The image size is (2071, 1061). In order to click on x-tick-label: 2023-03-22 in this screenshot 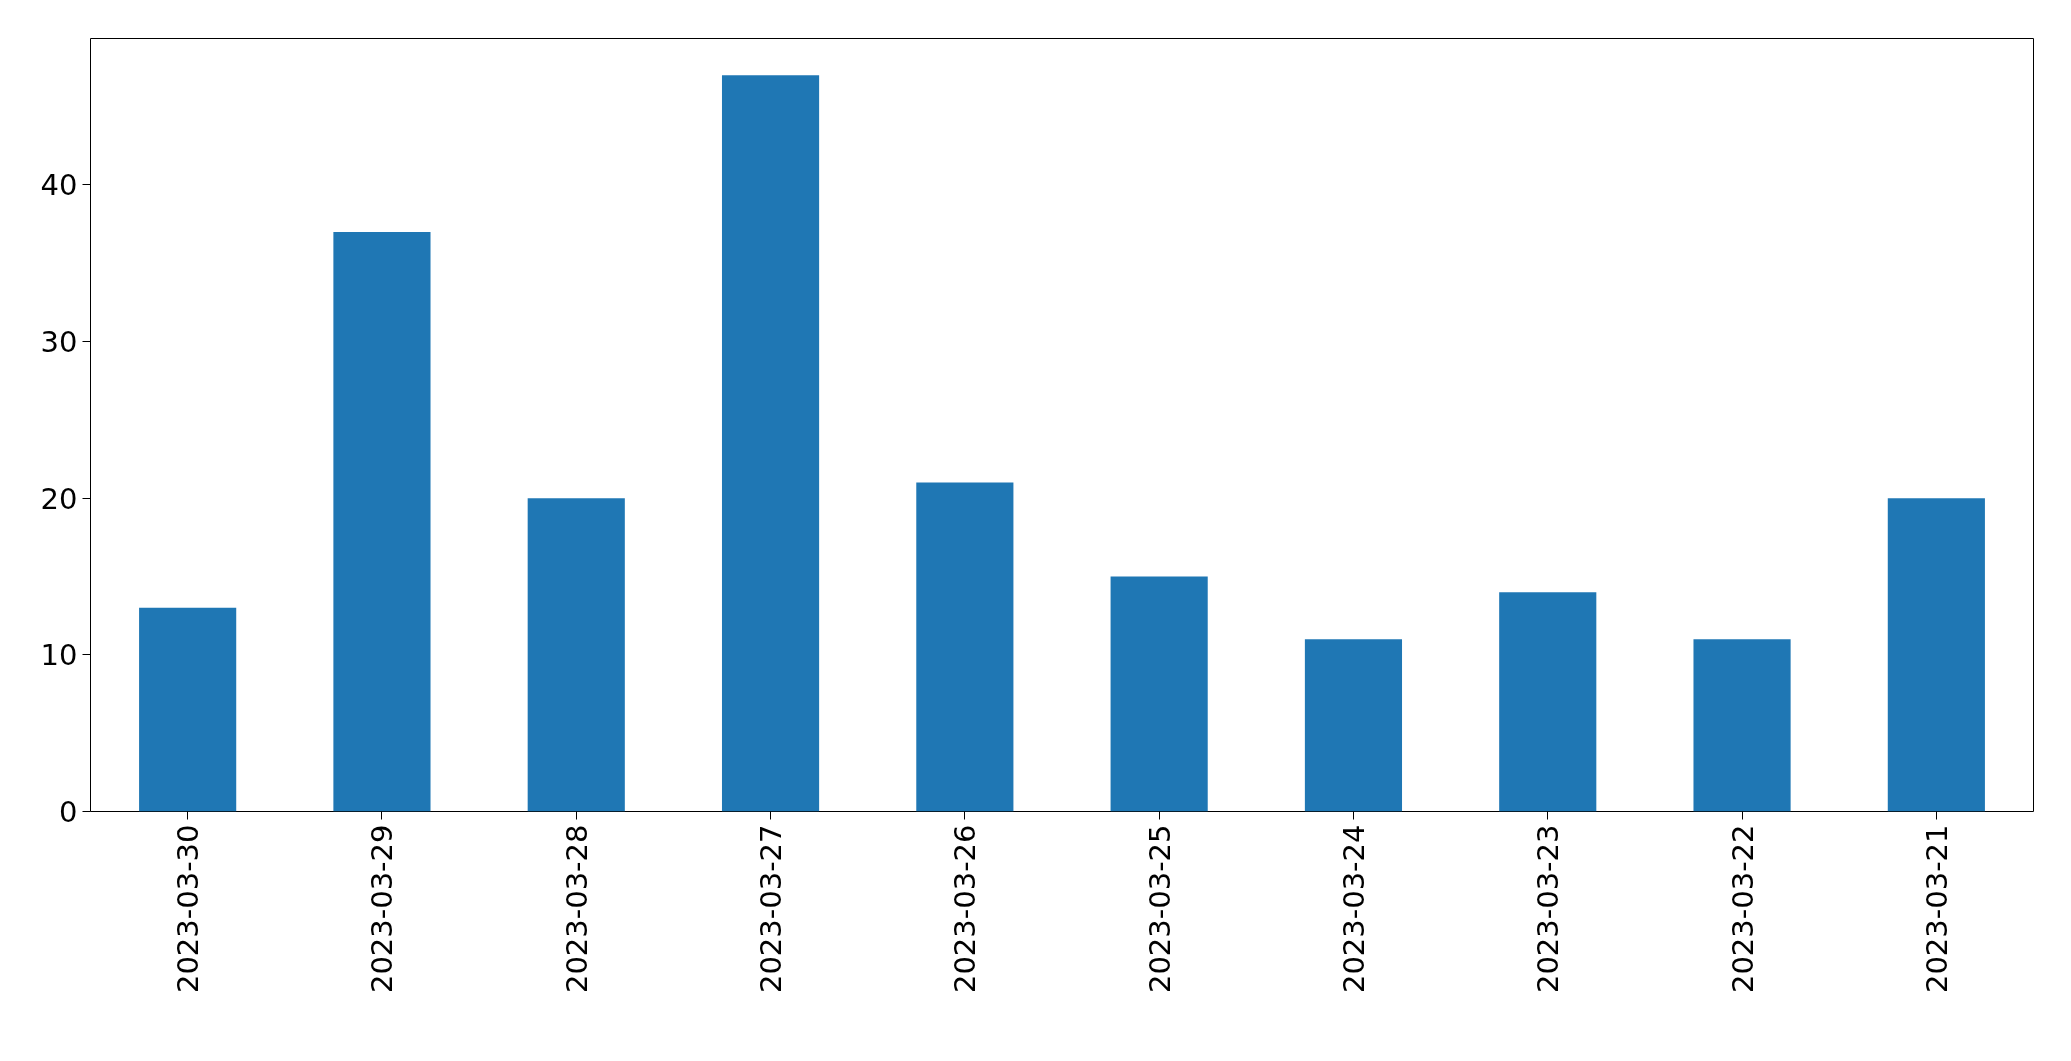, I will do `click(1742, 909)`.